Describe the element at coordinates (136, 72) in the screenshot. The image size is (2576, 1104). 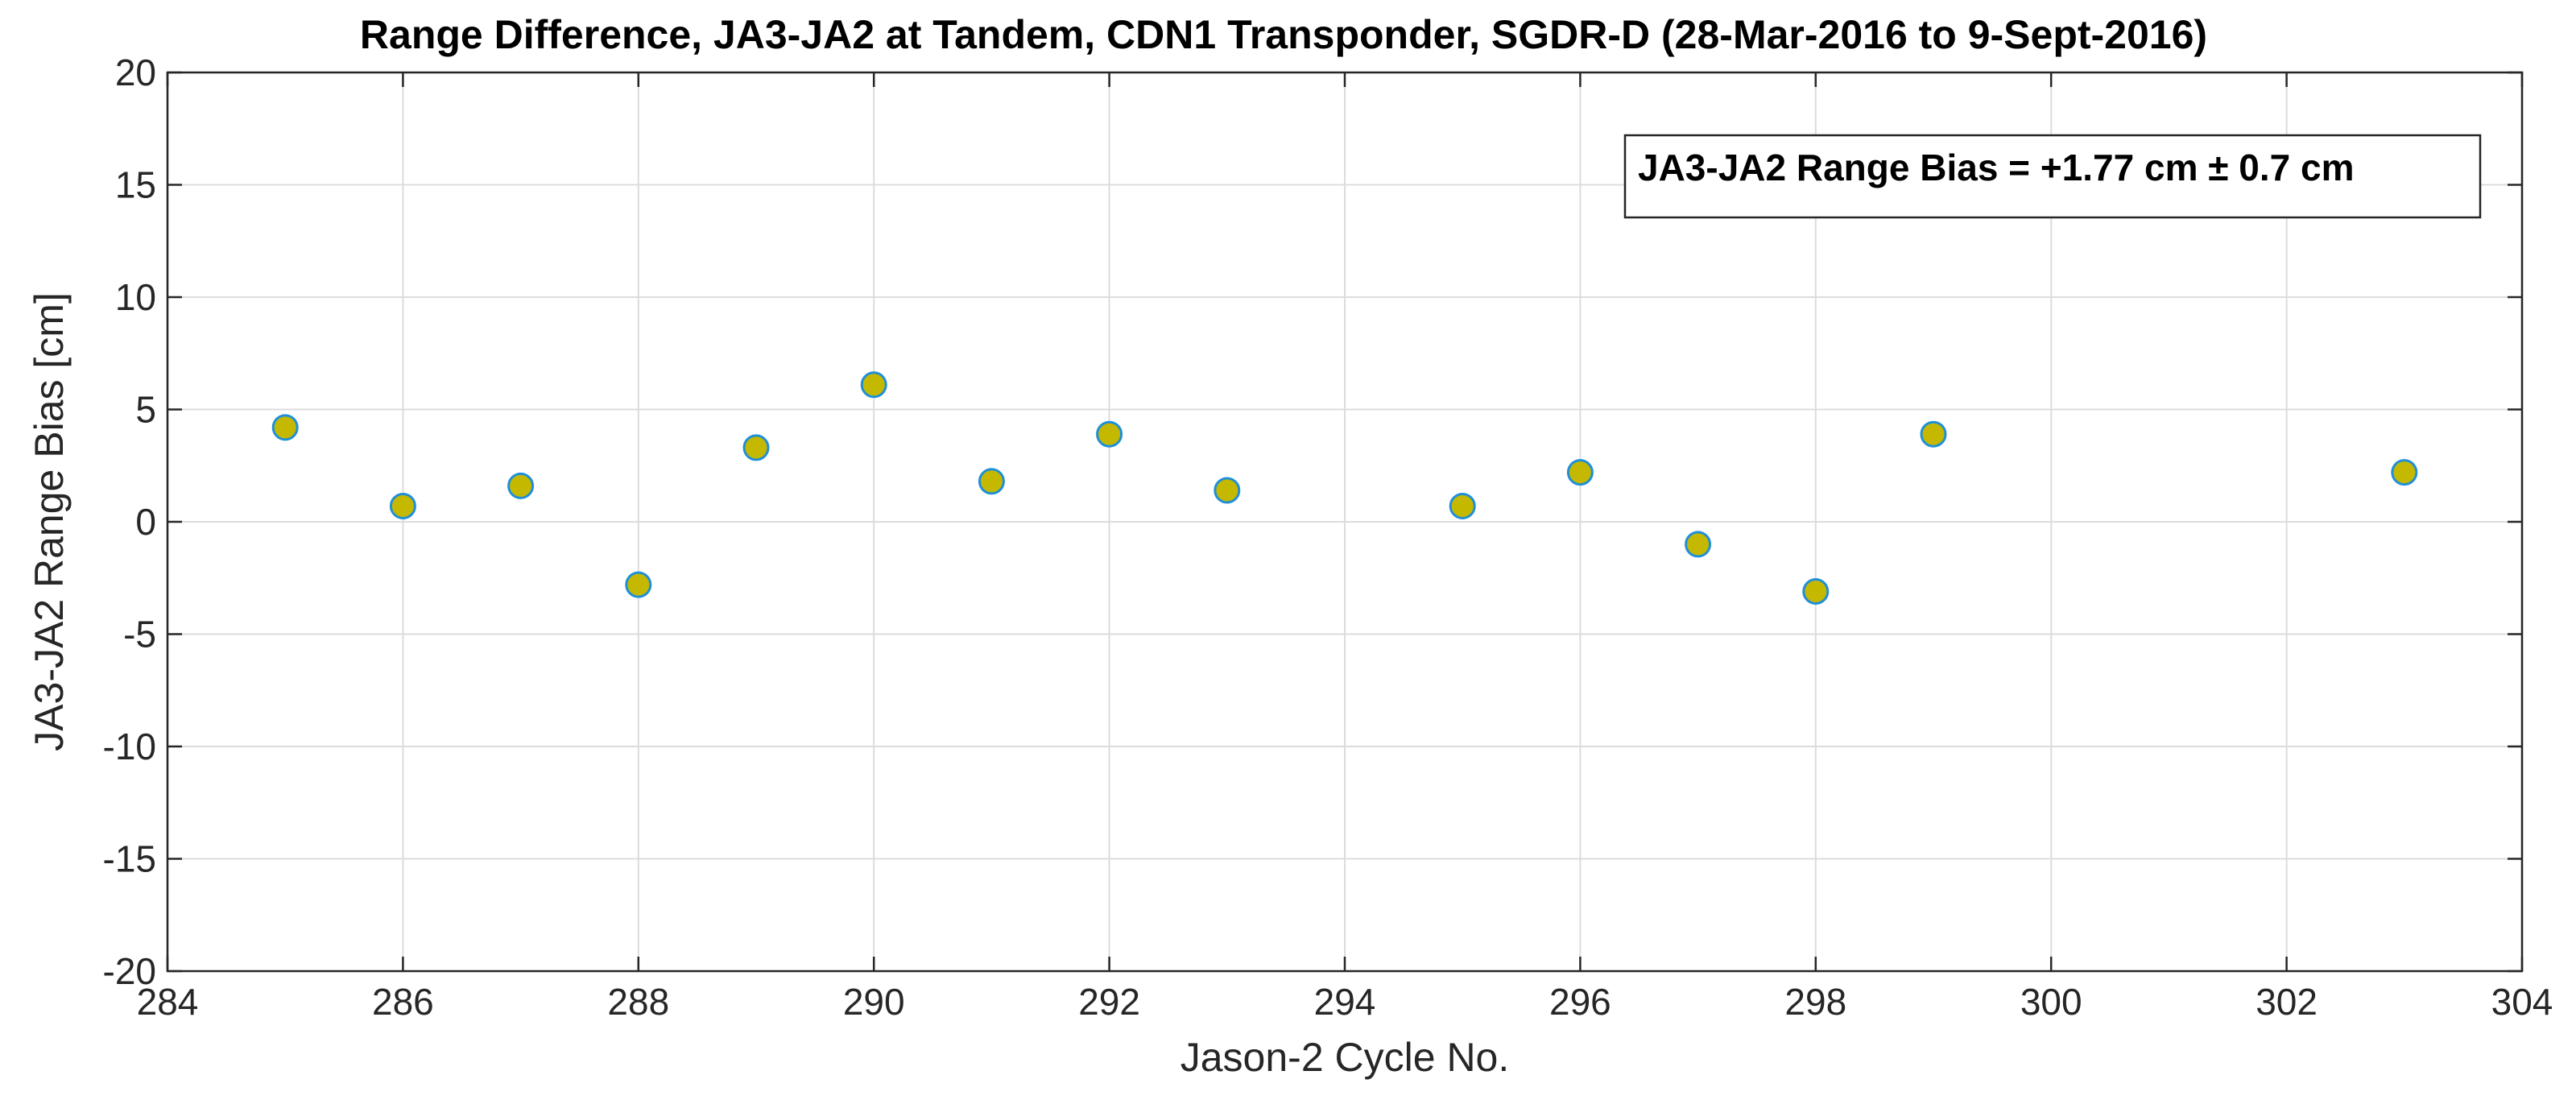
I see `y-tick-label: 20` at that location.